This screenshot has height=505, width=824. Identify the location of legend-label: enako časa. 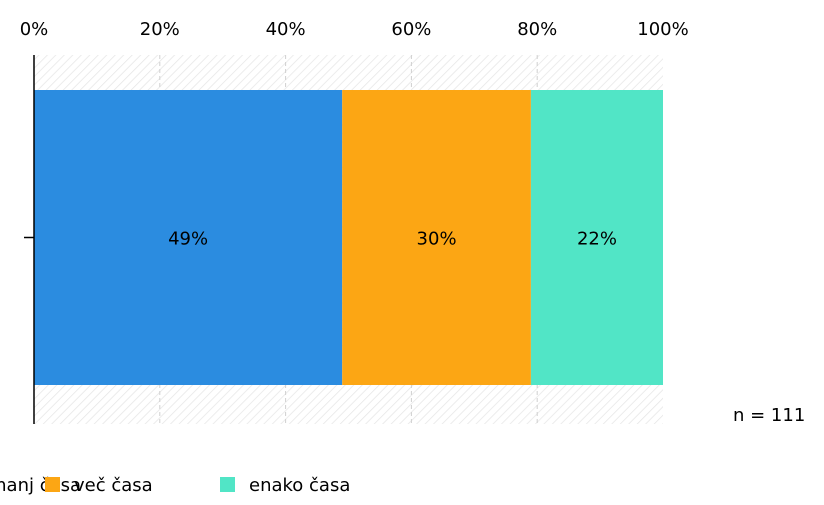
(299, 485).